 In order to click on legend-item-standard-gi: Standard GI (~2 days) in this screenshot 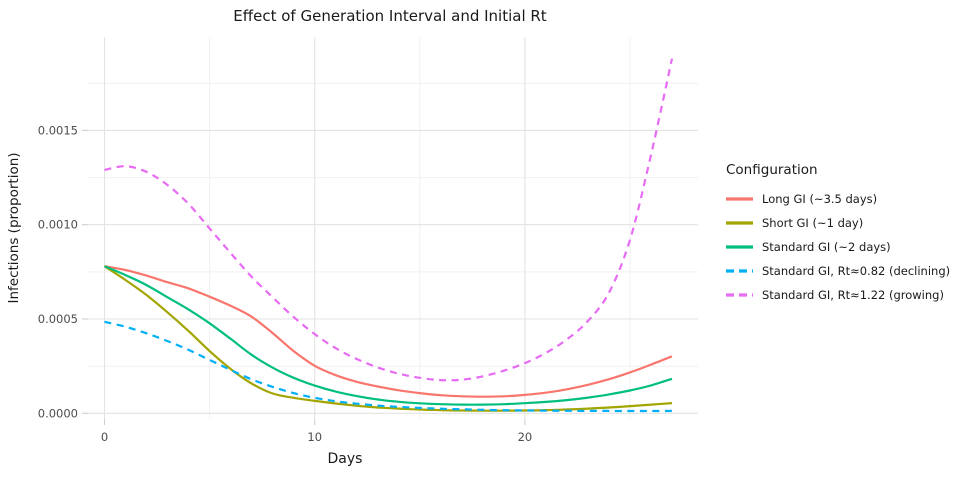, I will do `click(838, 247)`.